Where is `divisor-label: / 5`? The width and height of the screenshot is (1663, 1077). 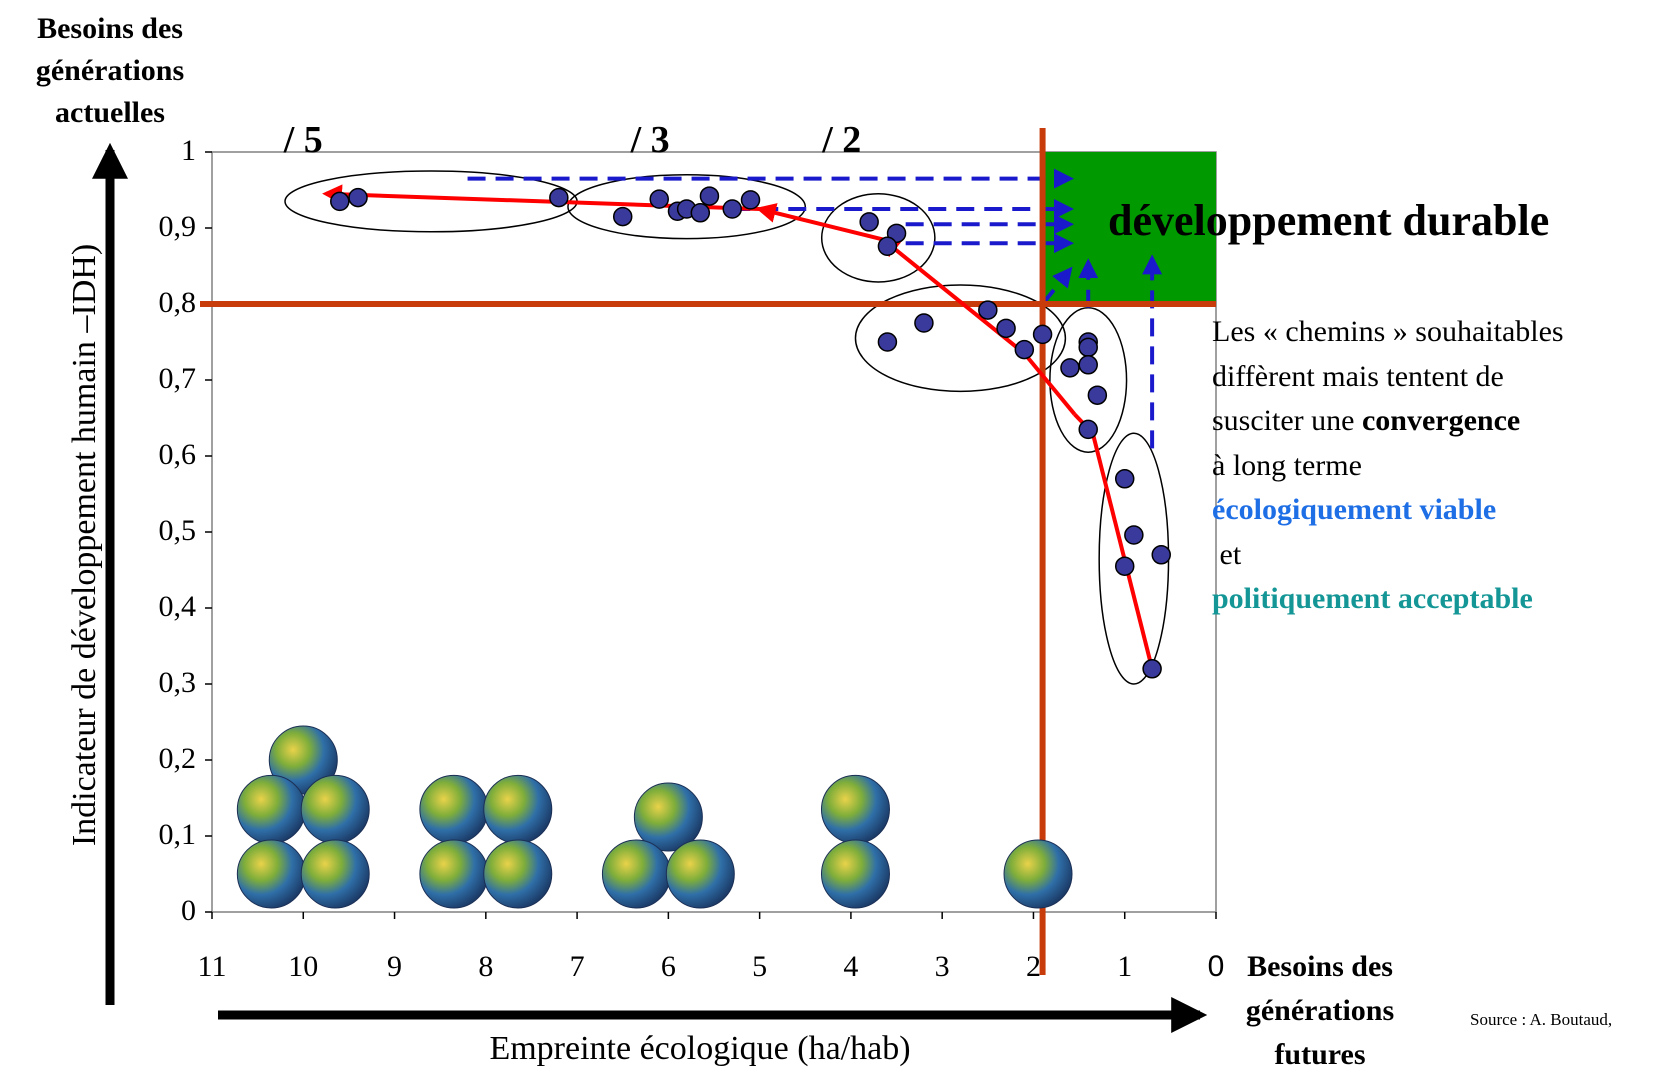 divisor-label: / 5 is located at coordinates (303, 140).